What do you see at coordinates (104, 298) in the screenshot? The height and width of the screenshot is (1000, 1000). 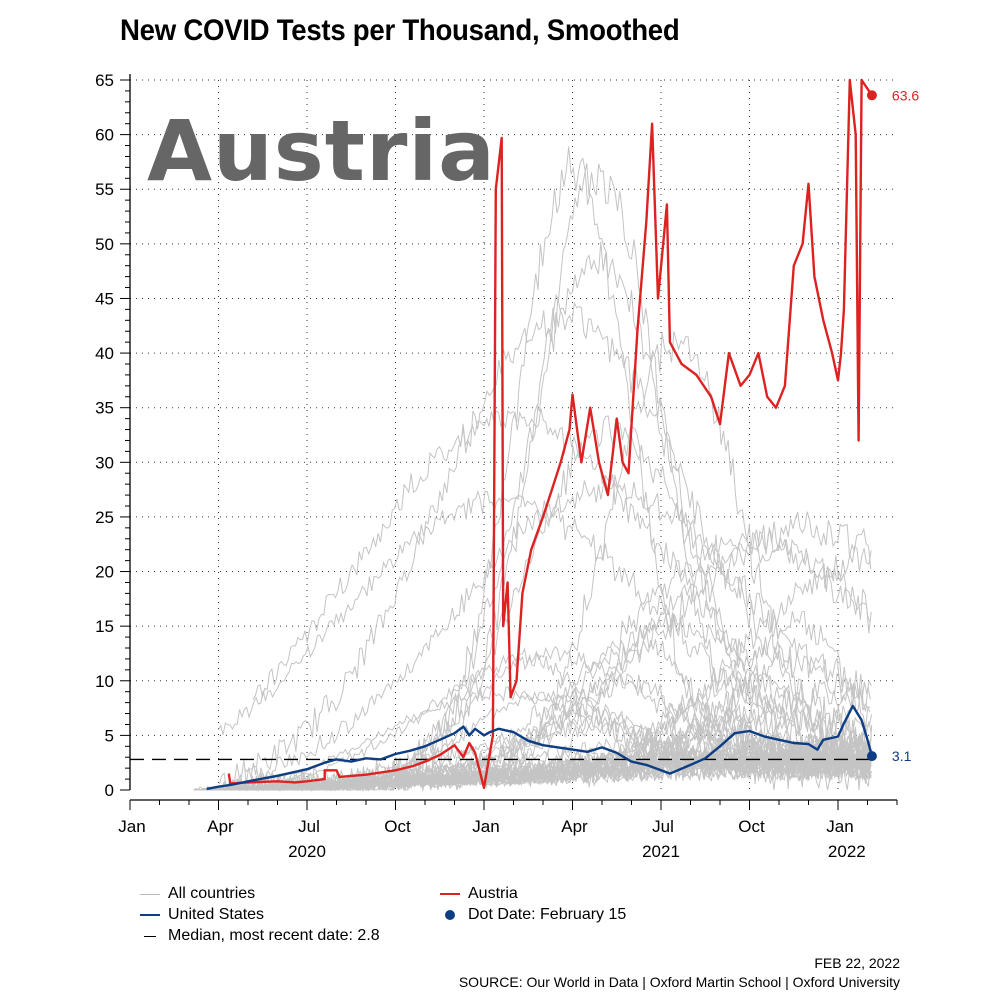 I see `y-tick-label: 45` at bounding box center [104, 298].